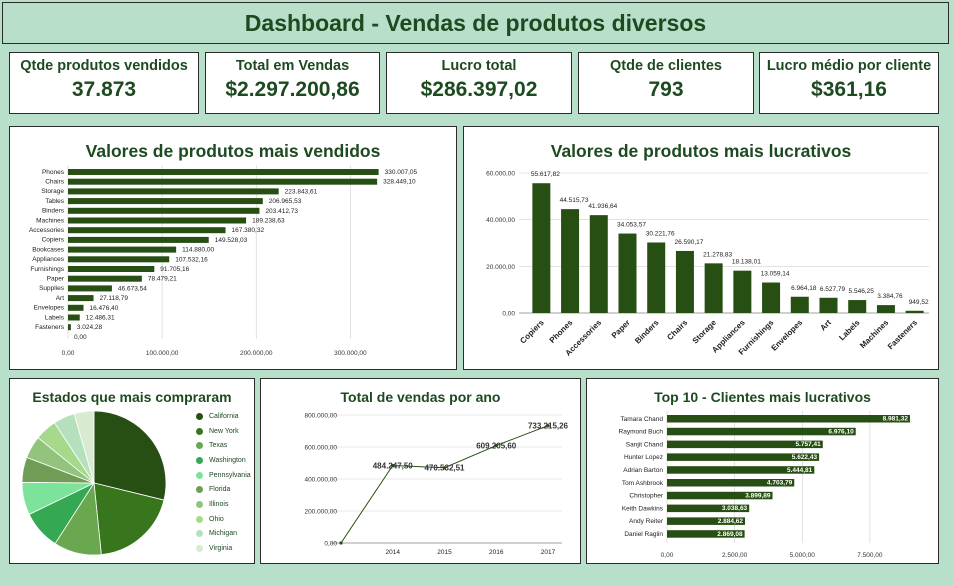  What do you see at coordinates (223, 519) in the screenshot?
I see `legend-item: Ohio` at bounding box center [223, 519].